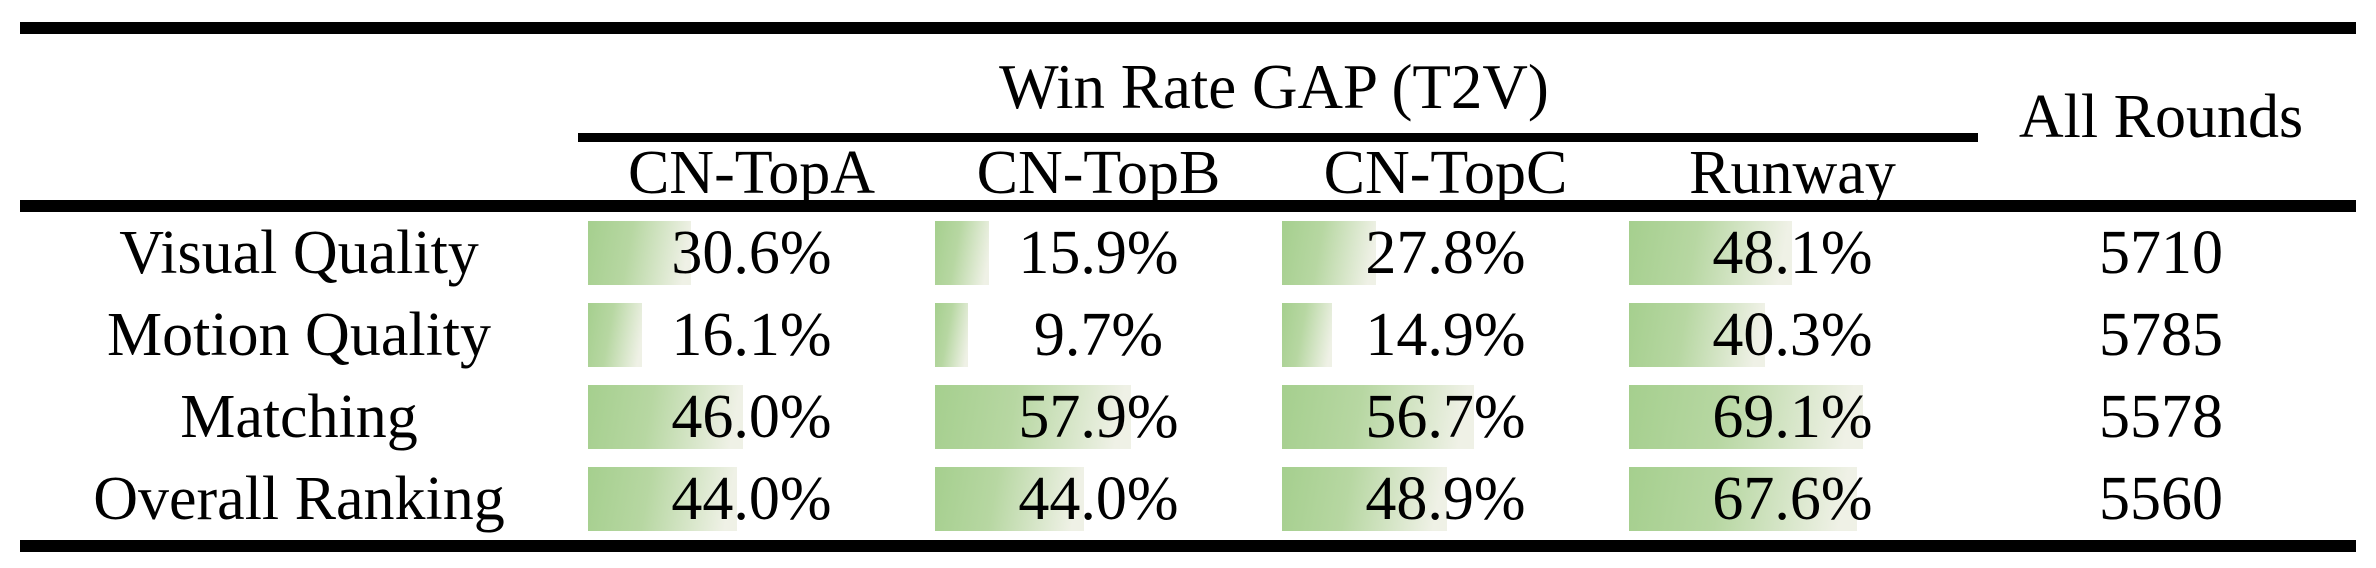  What do you see at coordinates (2161, 498) in the screenshot?
I see `all-rounds-cell: 5560` at bounding box center [2161, 498].